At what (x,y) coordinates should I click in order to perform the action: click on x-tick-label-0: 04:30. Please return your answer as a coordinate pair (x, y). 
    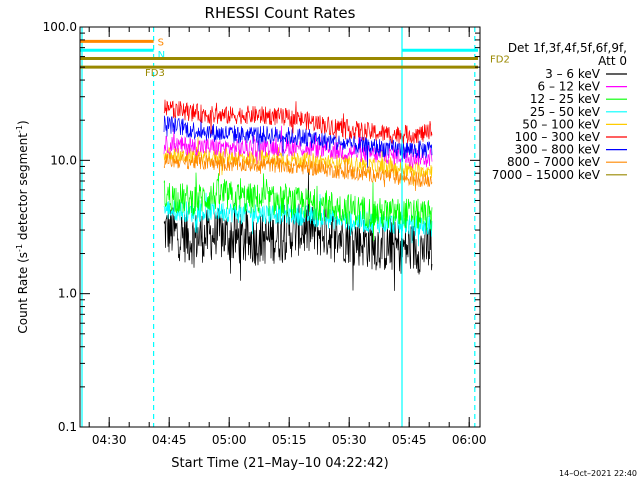
    Looking at the image, I should click on (109, 440).